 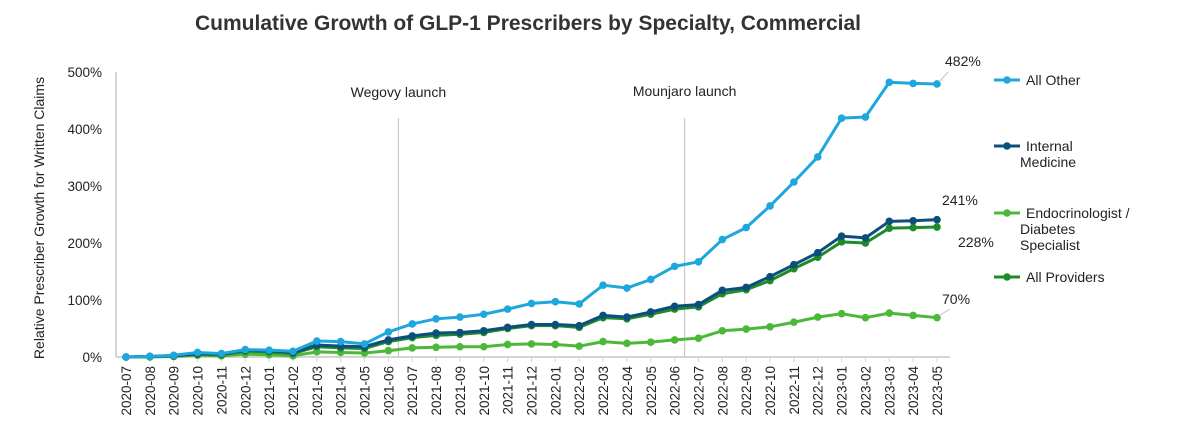 What do you see at coordinates (603, 391) in the screenshot?
I see `x-tick-label: 2022-03` at bounding box center [603, 391].